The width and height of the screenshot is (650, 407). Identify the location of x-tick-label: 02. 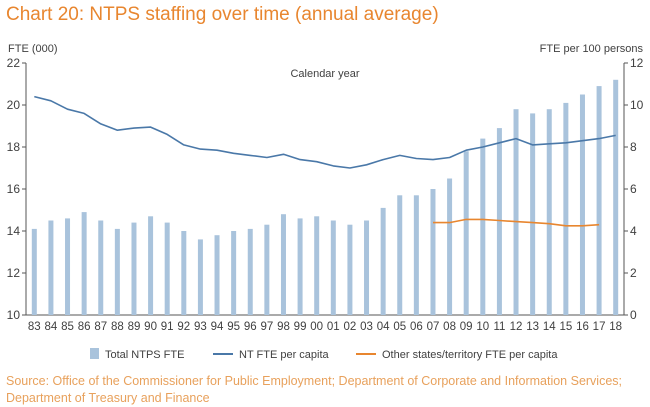
(350, 327).